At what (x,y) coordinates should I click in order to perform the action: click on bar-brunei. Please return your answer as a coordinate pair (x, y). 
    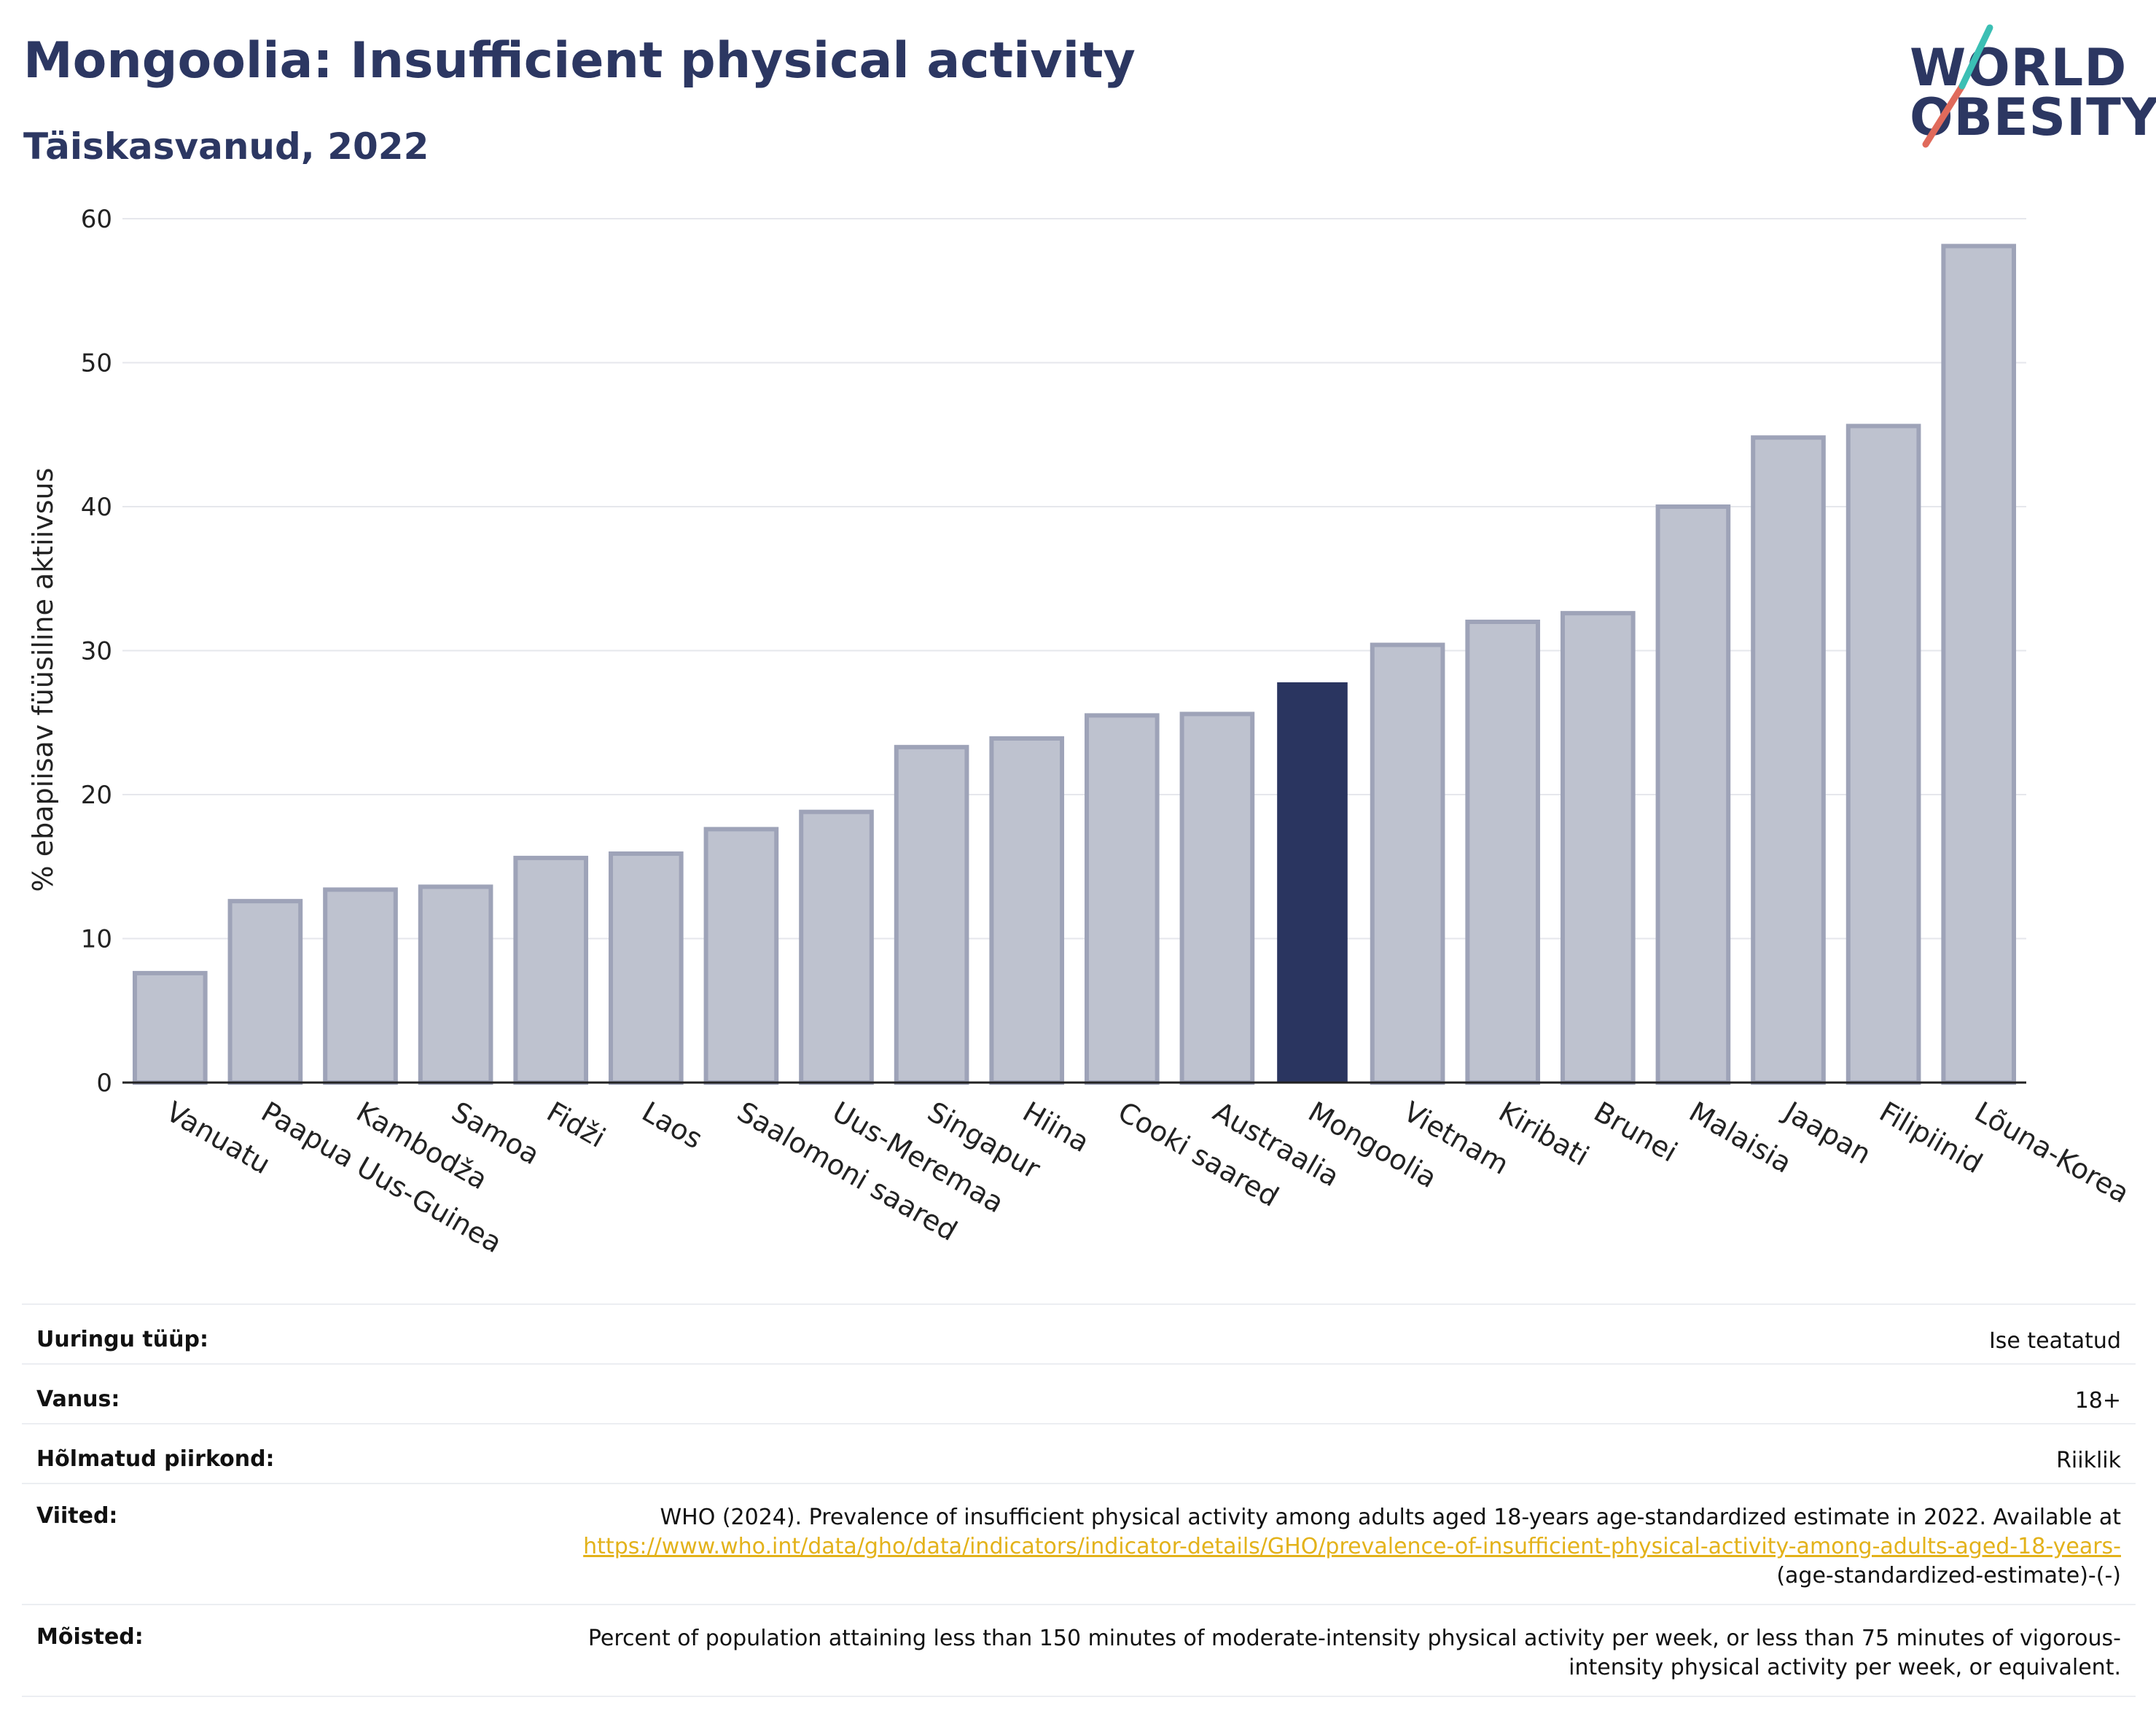
    Looking at the image, I should click on (1598, 848).